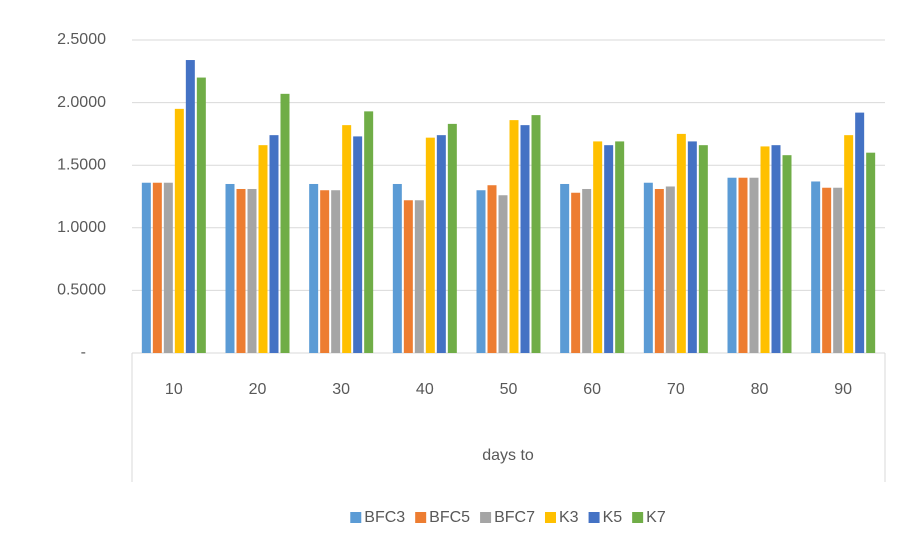 The width and height of the screenshot is (900, 550). Describe the element at coordinates (613, 517) in the screenshot. I see `legend-label: K5` at that location.